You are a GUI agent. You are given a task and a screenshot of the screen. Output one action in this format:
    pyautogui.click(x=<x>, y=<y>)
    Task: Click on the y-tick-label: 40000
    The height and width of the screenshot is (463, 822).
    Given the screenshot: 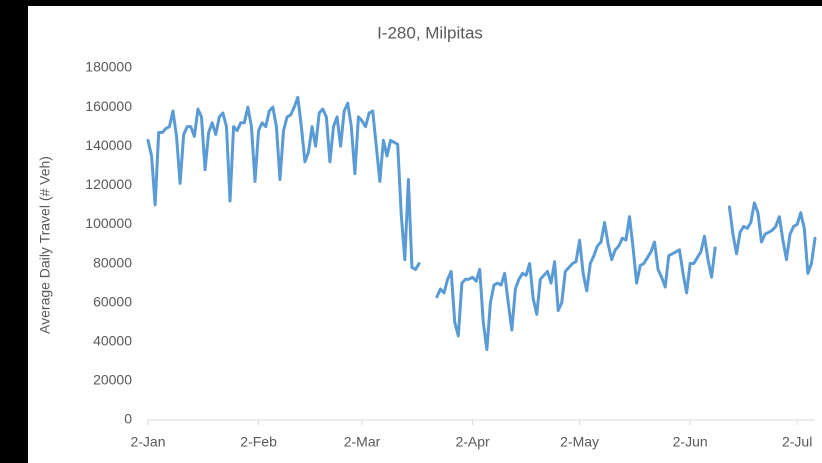 What is the action you would take?
    pyautogui.click(x=112, y=340)
    